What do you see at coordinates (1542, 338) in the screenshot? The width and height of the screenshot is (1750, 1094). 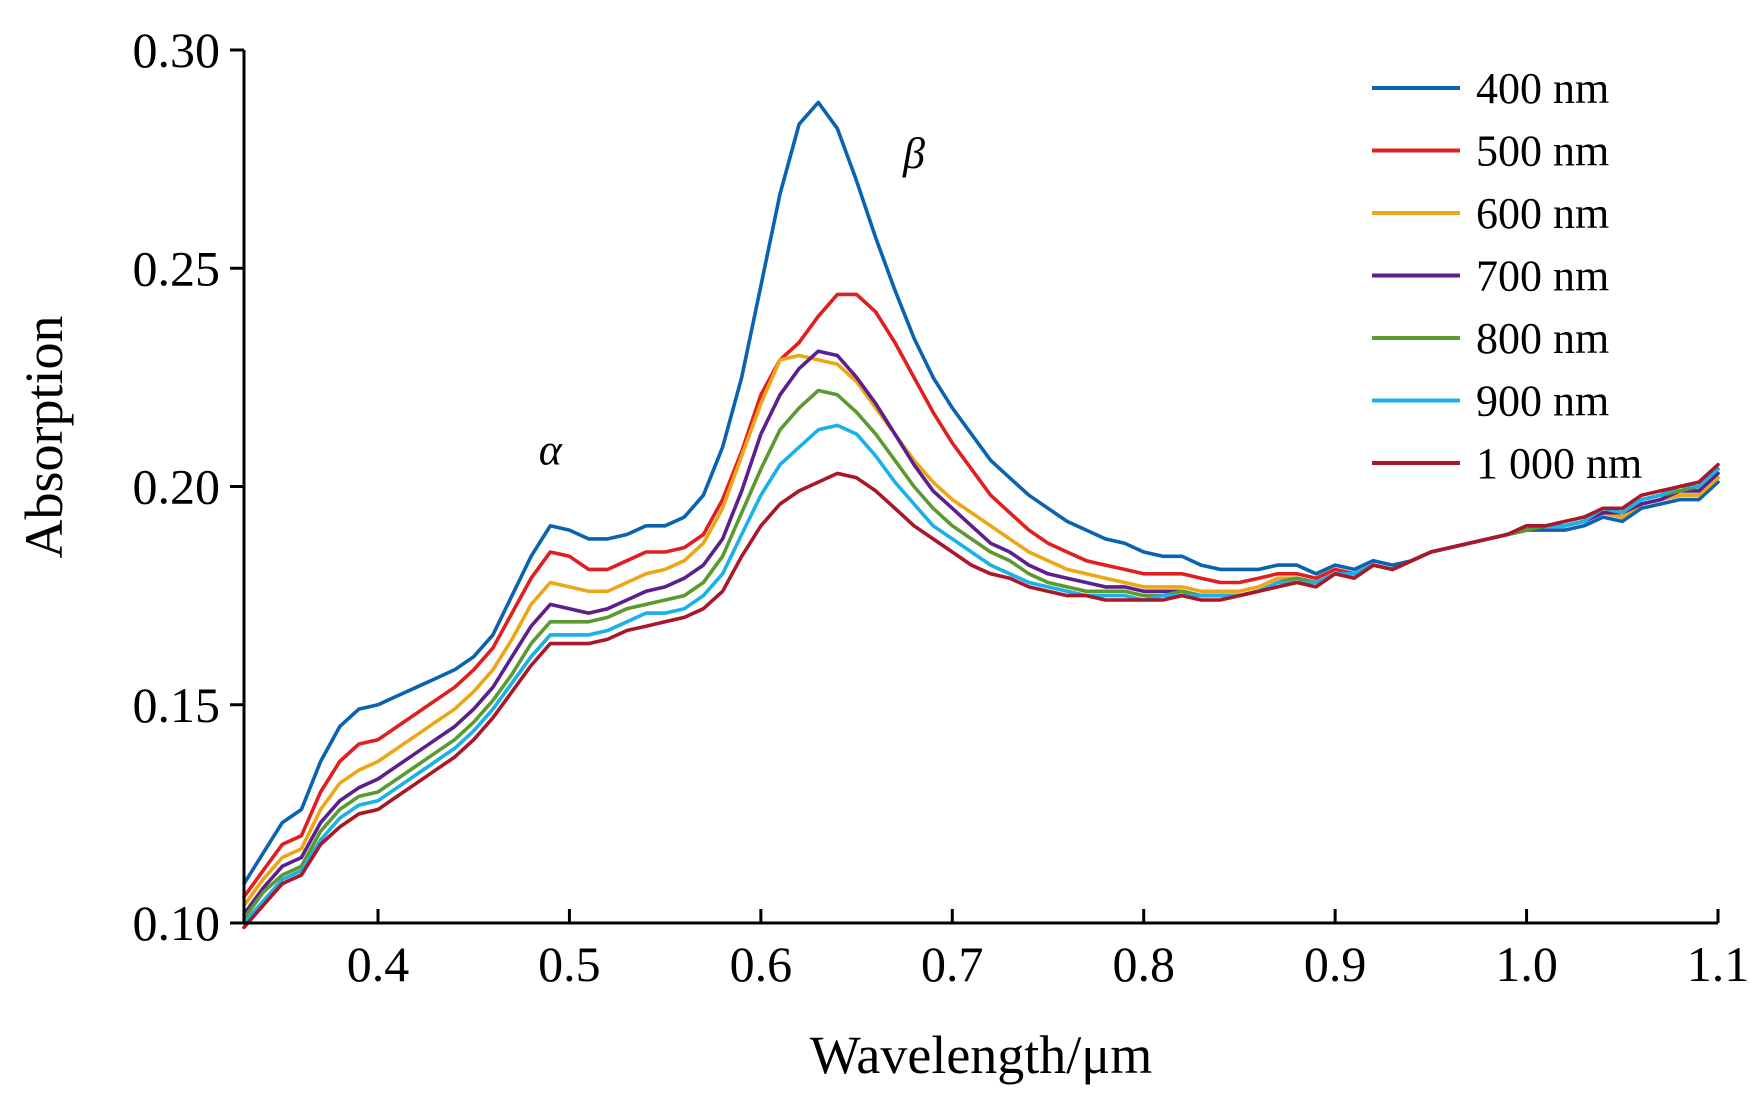 I see `legend-label: 800 nm` at bounding box center [1542, 338].